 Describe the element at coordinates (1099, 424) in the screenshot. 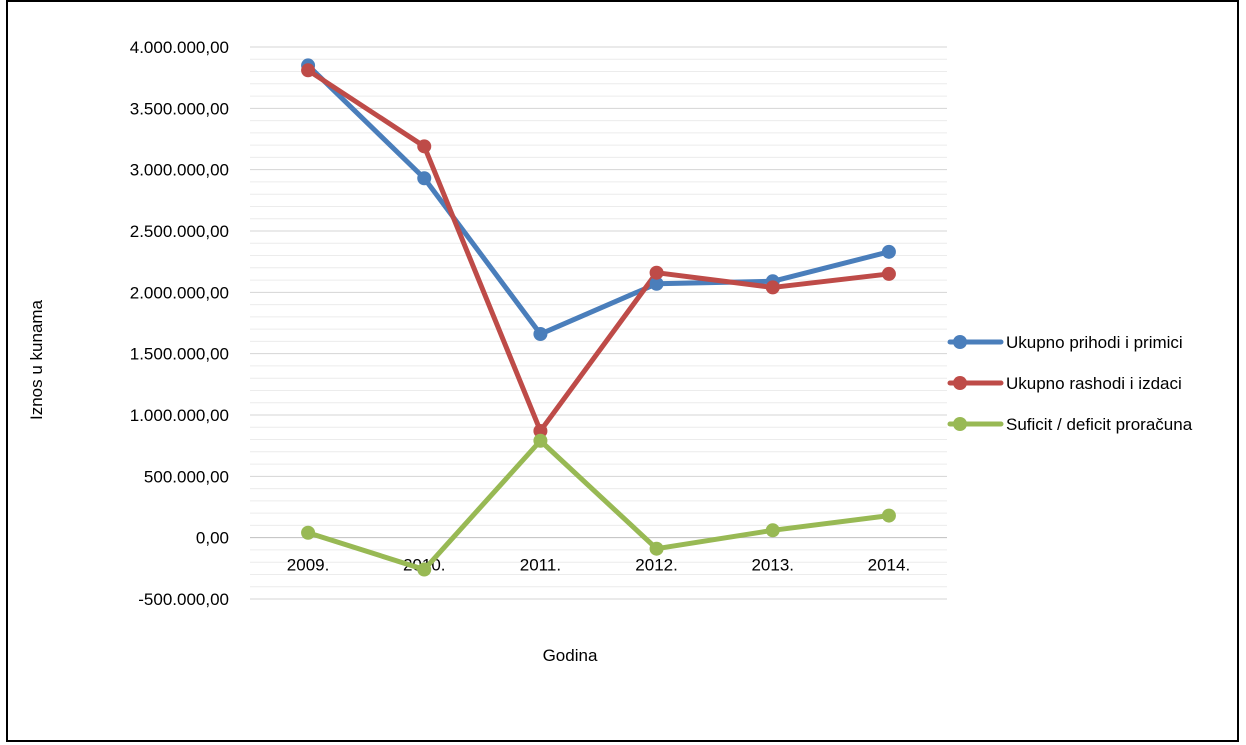

I see `legend-label: Suficit / deficit proračuna` at that location.